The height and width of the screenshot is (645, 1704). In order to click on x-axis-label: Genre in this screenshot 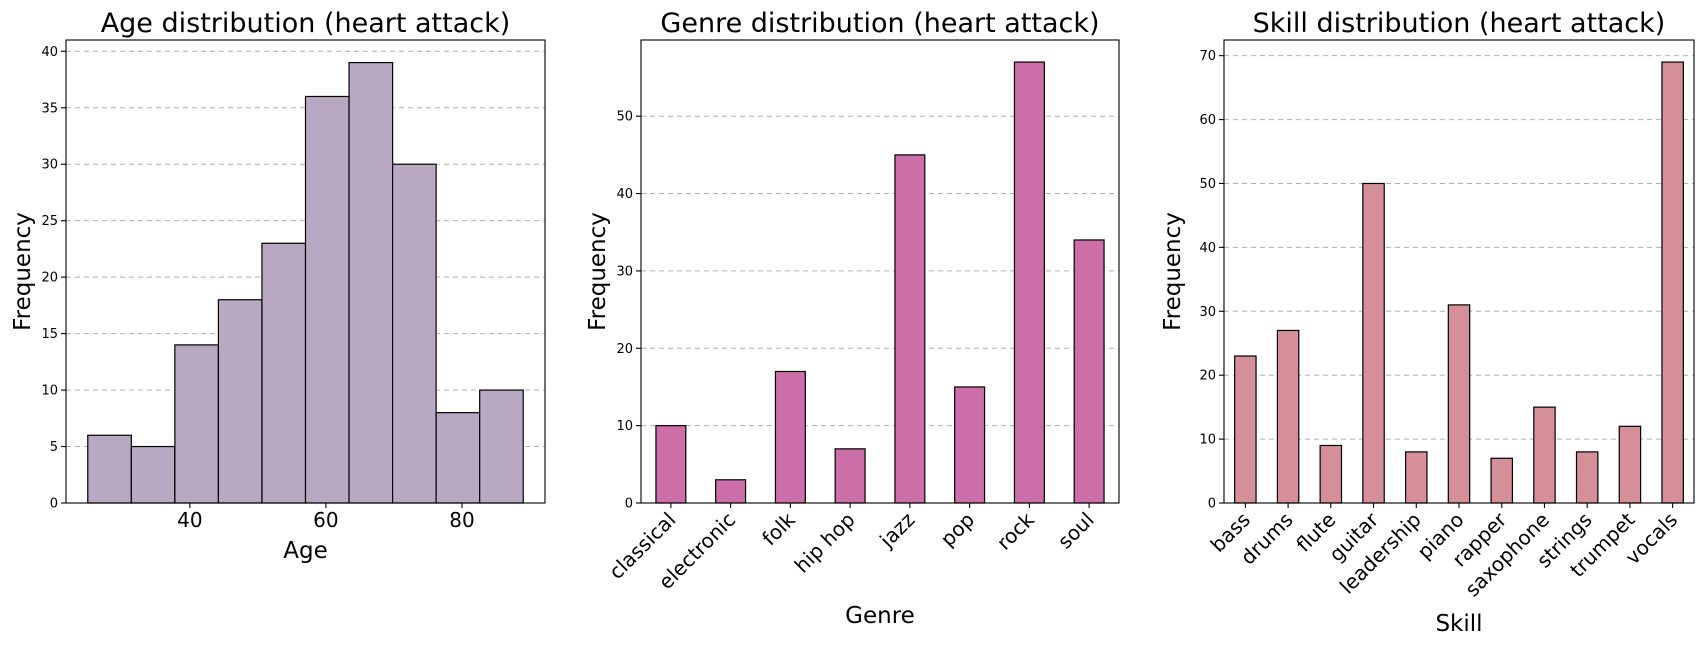, I will do `click(880, 616)`.